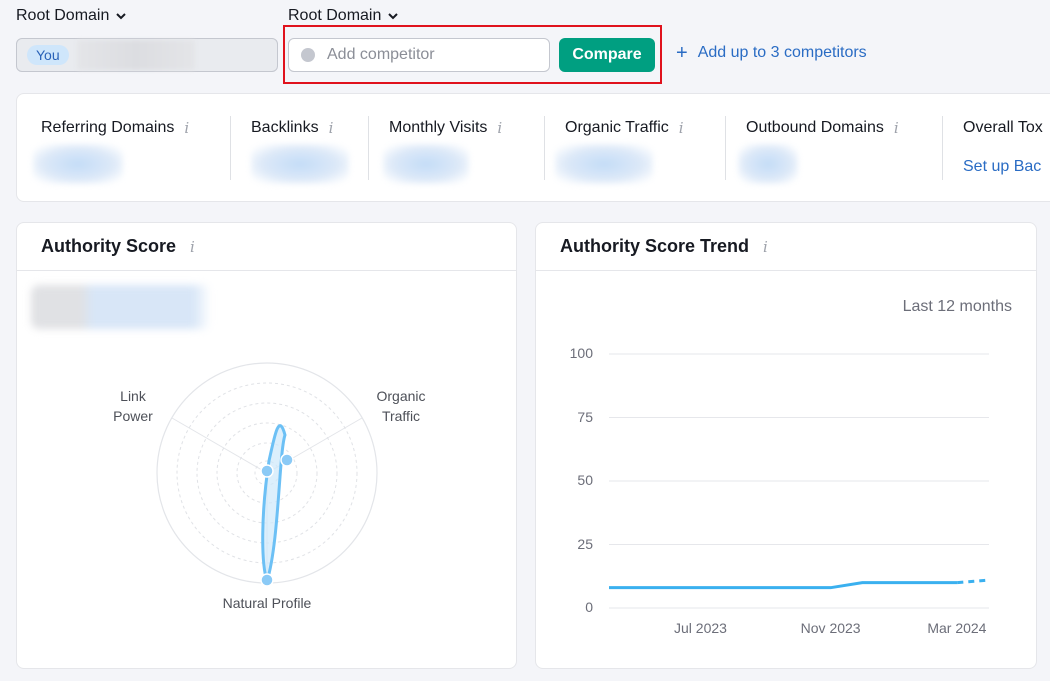 This screenshot has width=1050, height=681. What do you see at coordinates (109, 246) in the screenshot?
I see `card-title: Authority Score` at bounding box center [109, 246].